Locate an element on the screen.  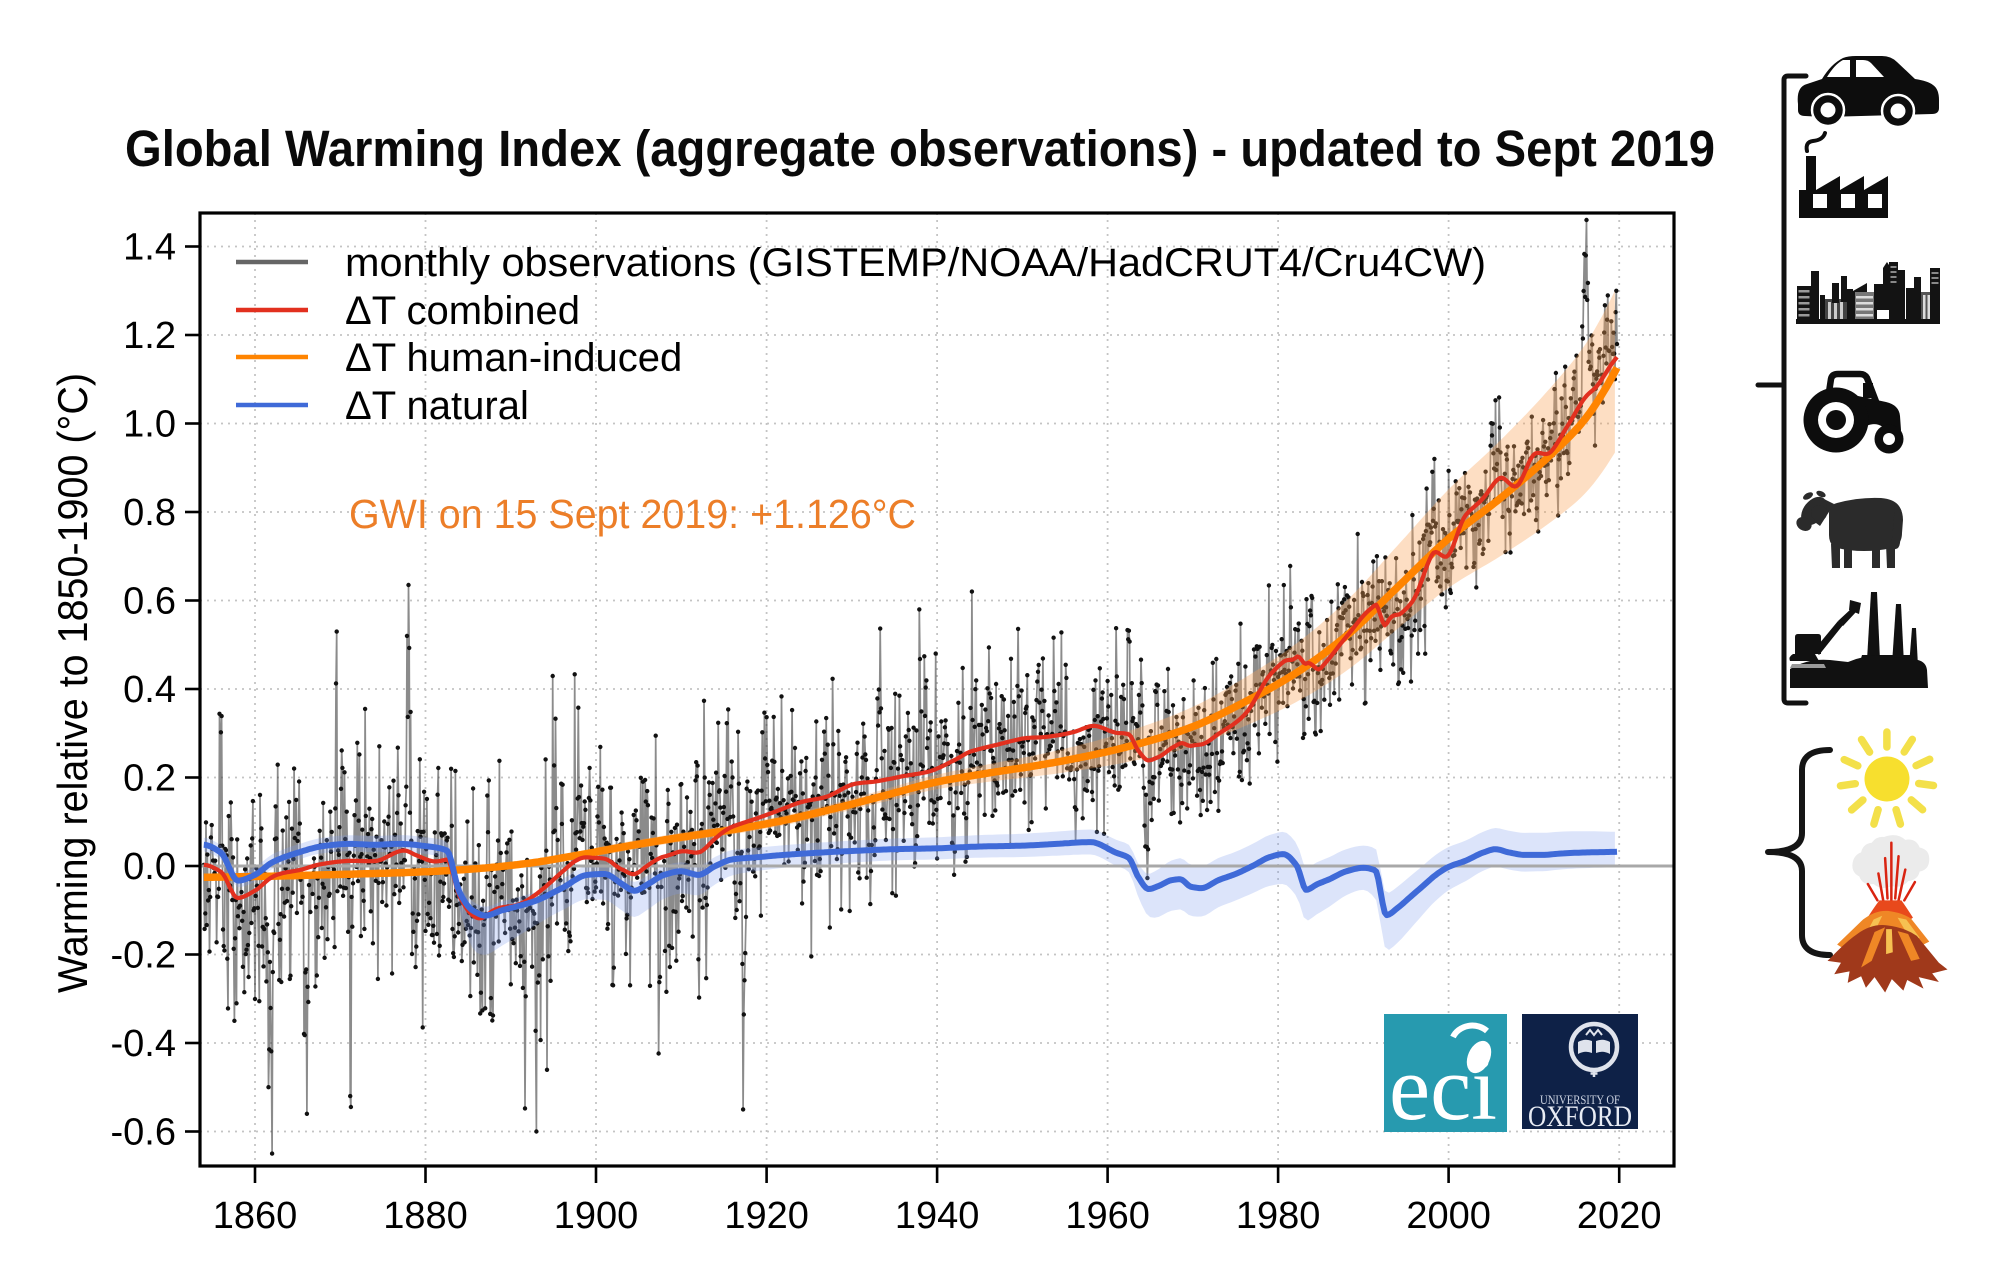
svg-text: 1960 is located at coordinates (1107, 1216).